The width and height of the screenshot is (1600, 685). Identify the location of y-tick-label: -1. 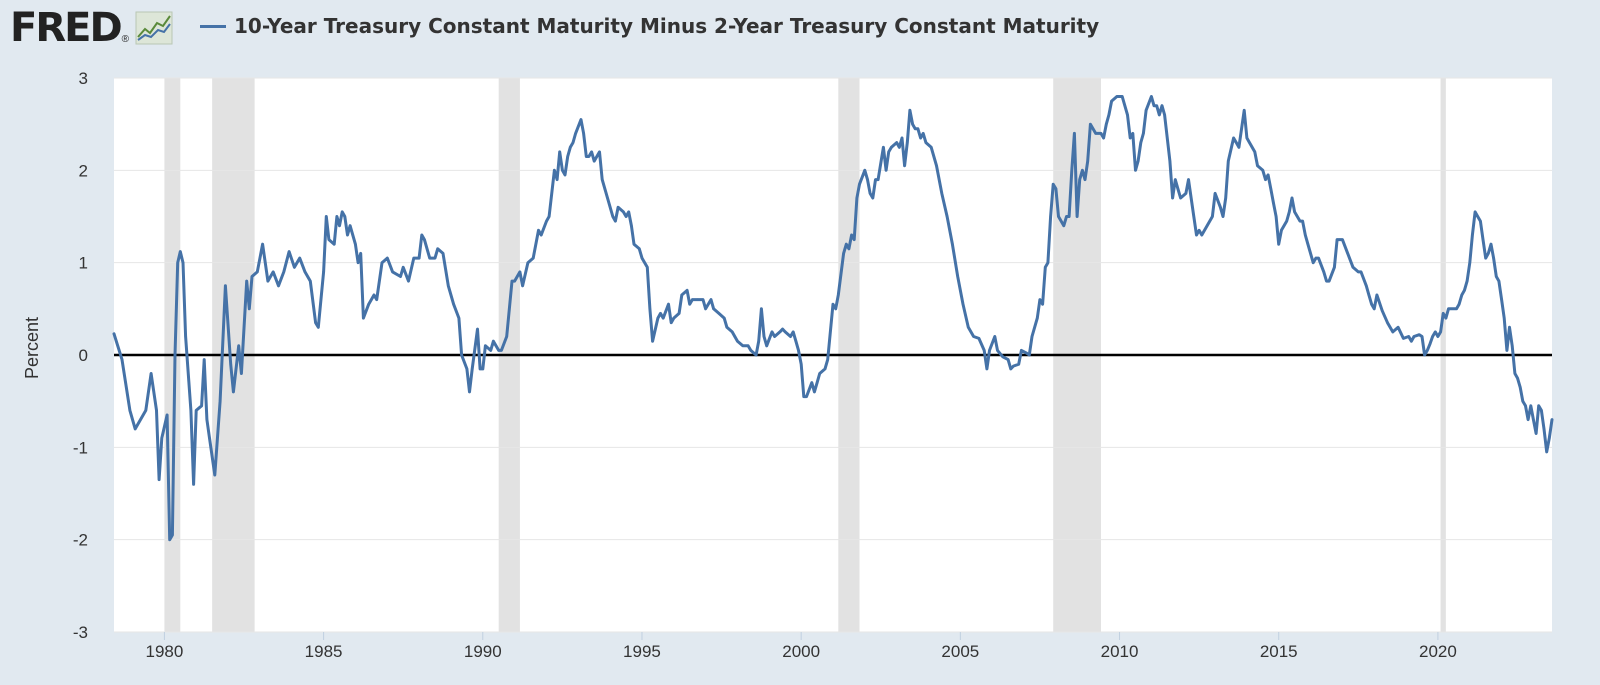
(80, 447).